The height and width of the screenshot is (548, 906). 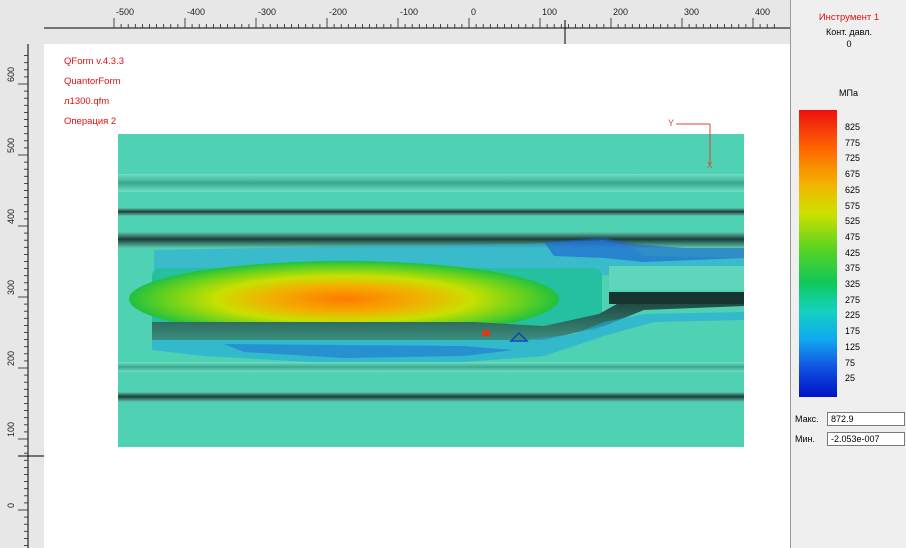 What do you see at coordinates (710, 165) in the screenshot?
I see `axis-x-label: X` at bounding box center [710, 165].